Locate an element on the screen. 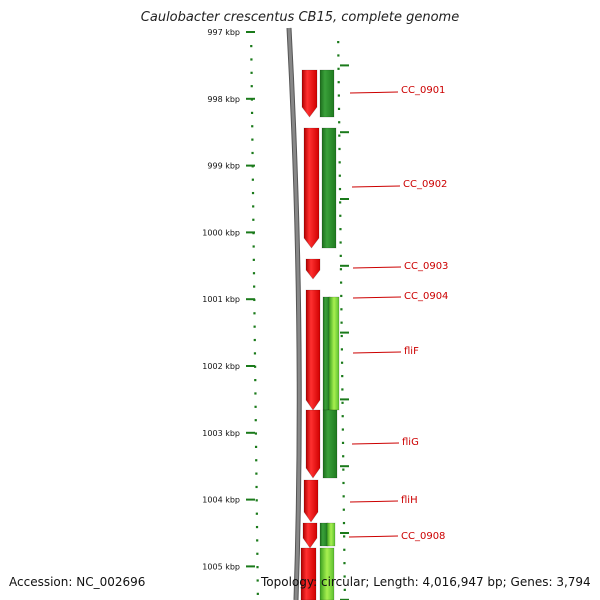 The height and width of the screenshot is (600, 600). gene-label: CC_0902 is located at coordinates (425, 184).